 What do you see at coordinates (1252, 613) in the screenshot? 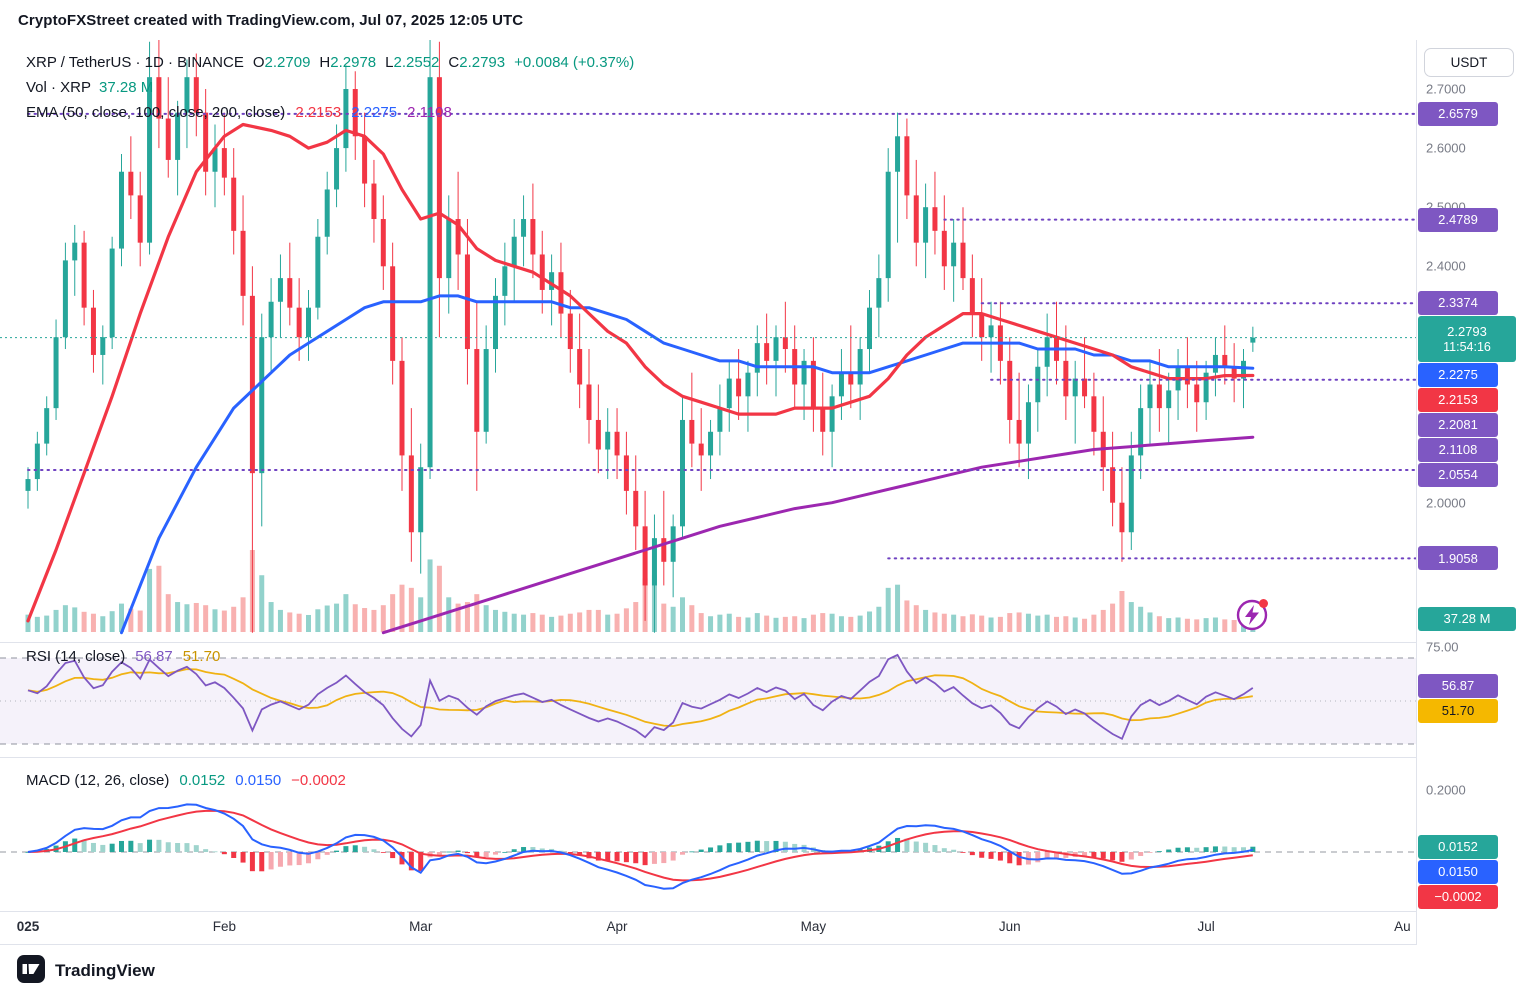
I see `lightning-icon` at bounding box center [1252, 613].